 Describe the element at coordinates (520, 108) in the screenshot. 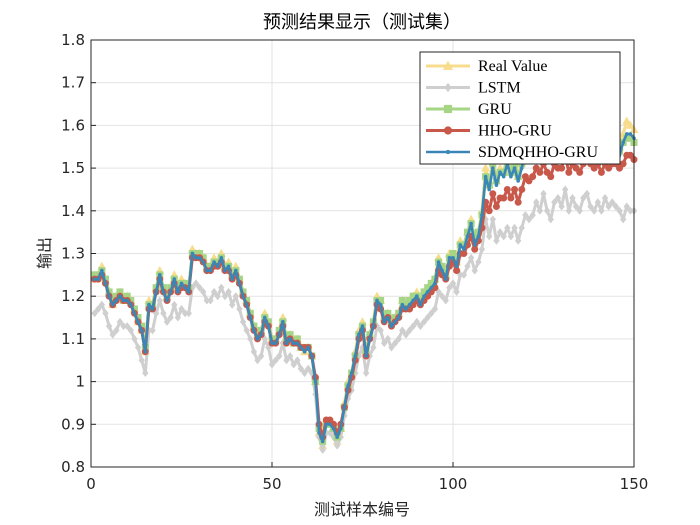

I see `legend: Real Value LSTM GRU HHO-GRU SDMQHHO-GRU` at that location.